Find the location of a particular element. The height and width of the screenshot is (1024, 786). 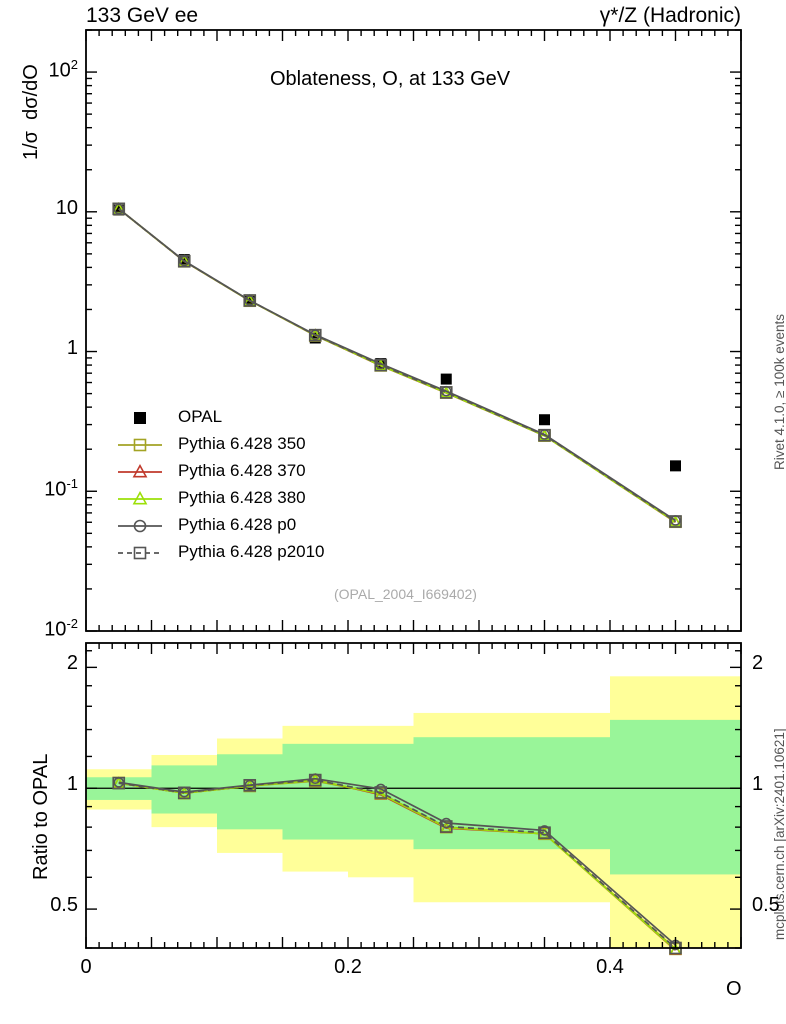

ratio-y-tick-label-right: 2 is located at coordinates (758, 663).